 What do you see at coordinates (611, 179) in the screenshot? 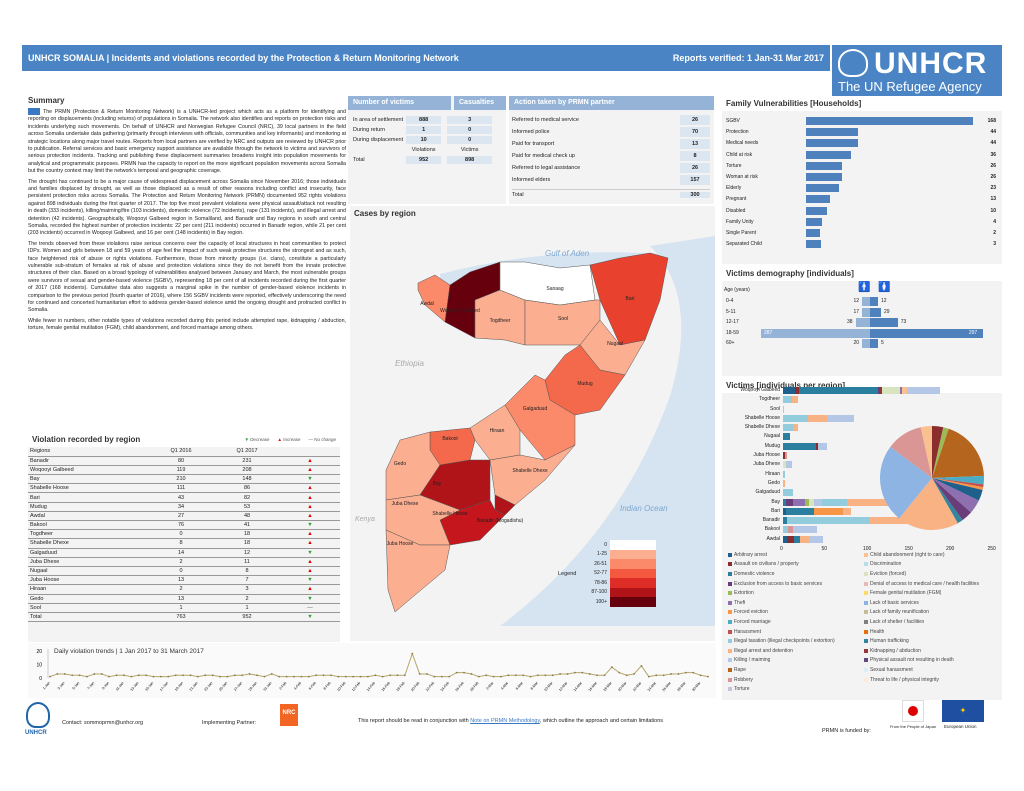
I see `action-row: Informed elders 157` at bounding box center [611, 179].